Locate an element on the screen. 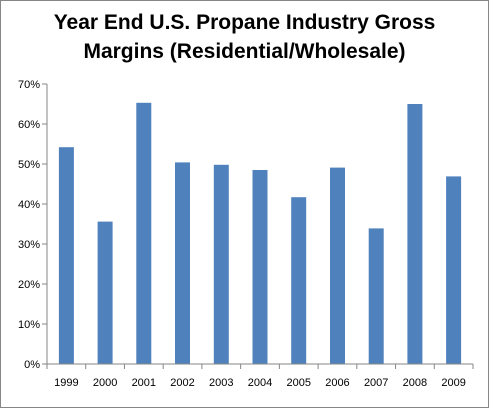 The width and height of the screenshot is (489, 408). bar-2006 is located at coordinates (337, 265).